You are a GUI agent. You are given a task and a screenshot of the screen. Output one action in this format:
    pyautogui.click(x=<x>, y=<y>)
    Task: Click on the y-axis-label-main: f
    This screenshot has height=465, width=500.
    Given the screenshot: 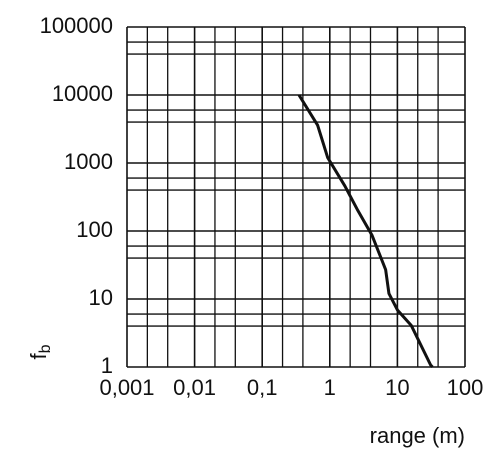 What is the action you would take?
    pyautogui.click(x=38, y=356)
    